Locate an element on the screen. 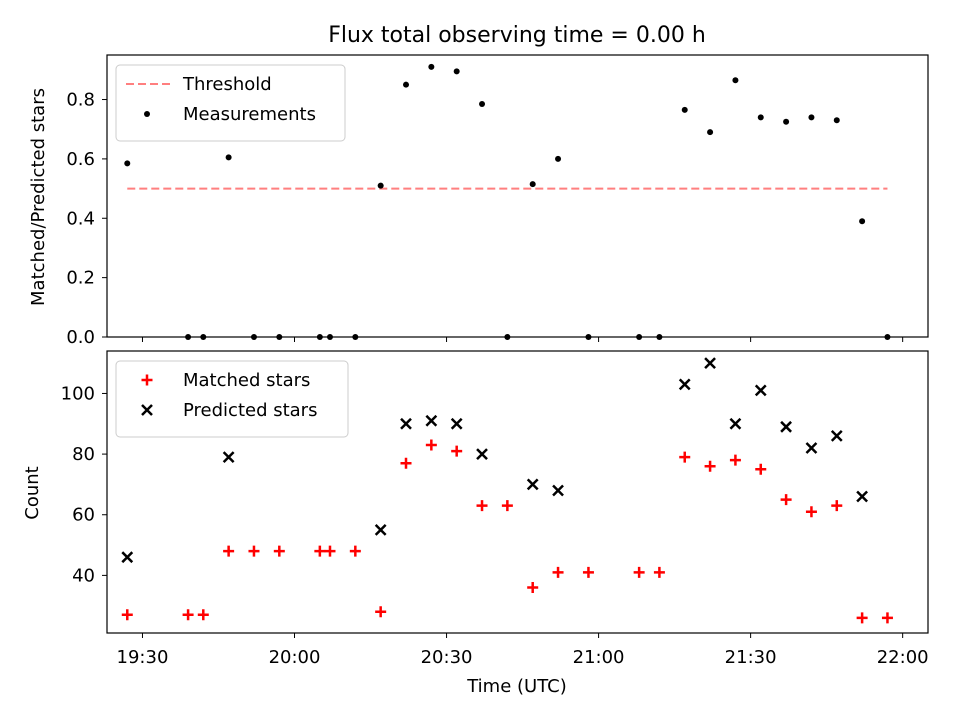 This screenshot has width=960, height=725. top-legend: Threshold Measurements is located at coordinates (230, 103).